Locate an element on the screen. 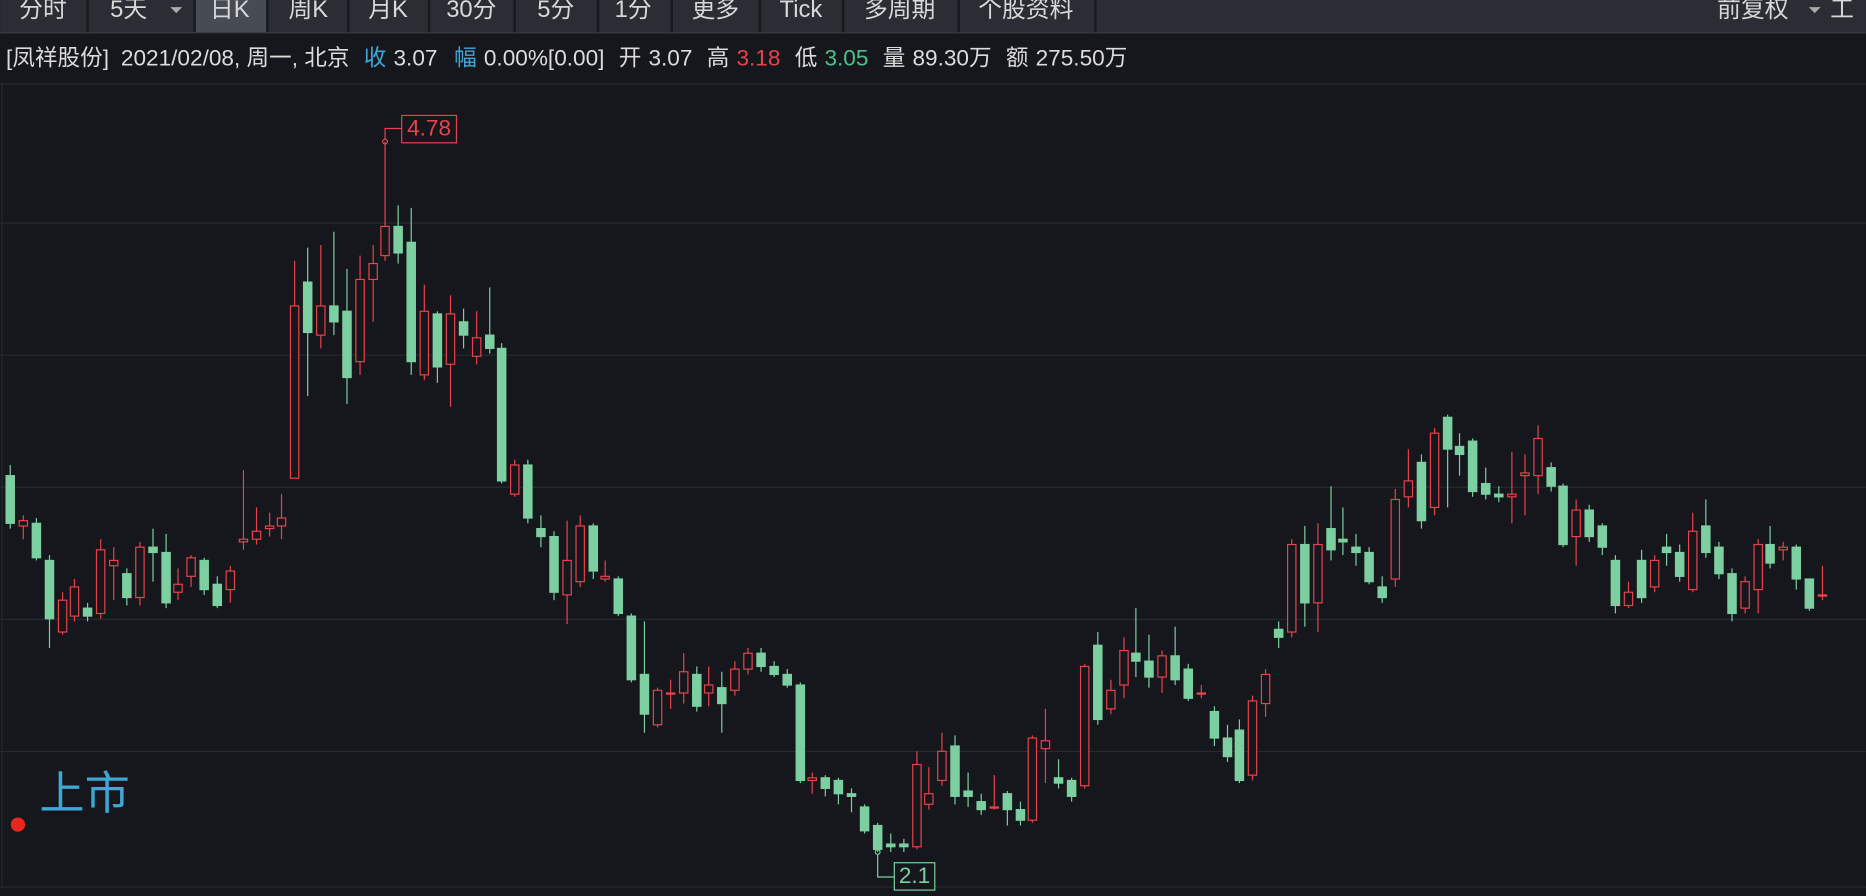 This screenshot has width=1866, height=896. label: 开 is located at coordinates (630, 57).